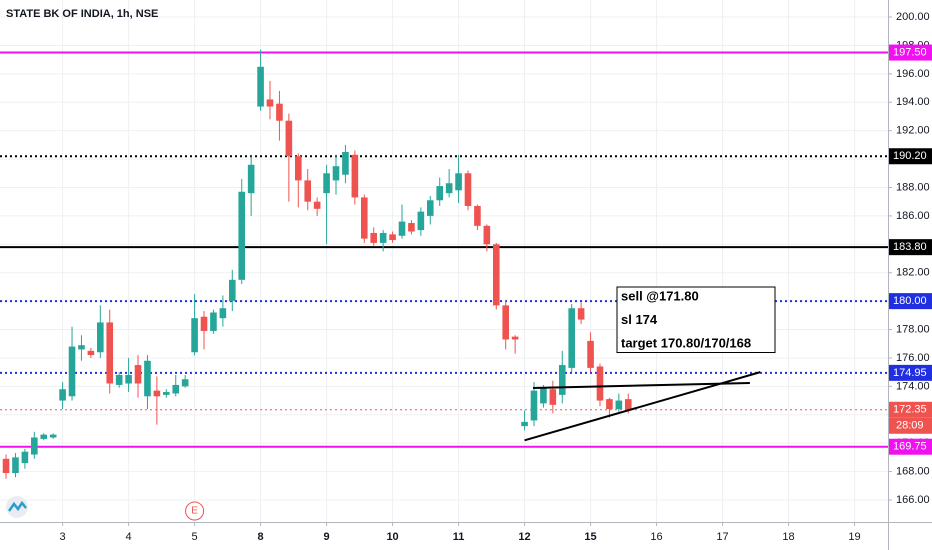 Image resolution: width=932 pixels, height=550 pixels. I want to click on annotation-line: sl 174, so click(639, 319).